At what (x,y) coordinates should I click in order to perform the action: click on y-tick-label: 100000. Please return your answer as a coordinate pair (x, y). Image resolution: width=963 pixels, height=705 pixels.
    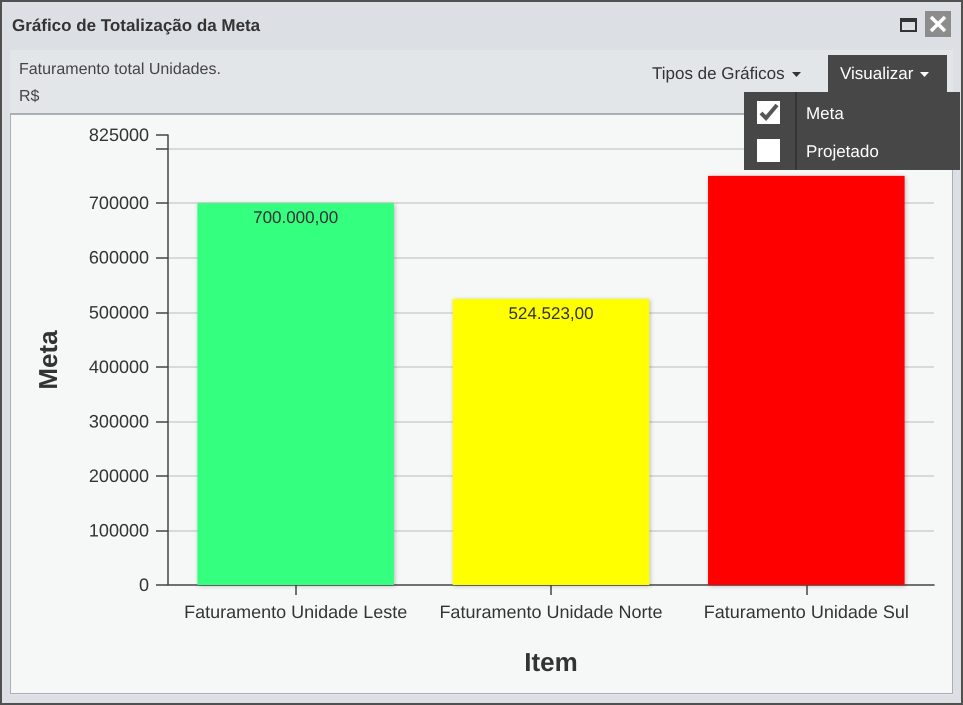
    Looking at the image, I should click on (118, 530).